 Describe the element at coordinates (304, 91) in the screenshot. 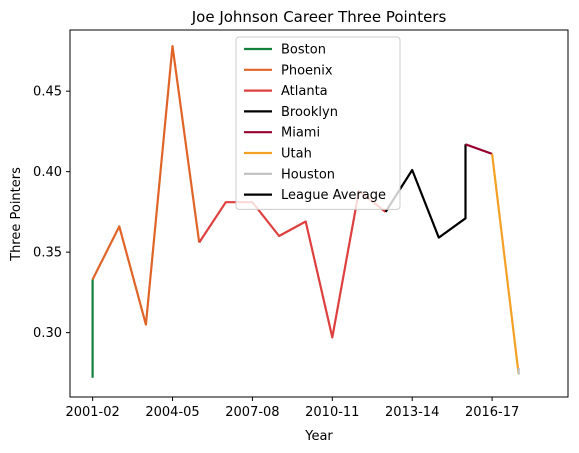

I see `legend-label: Atlanta` at that location.